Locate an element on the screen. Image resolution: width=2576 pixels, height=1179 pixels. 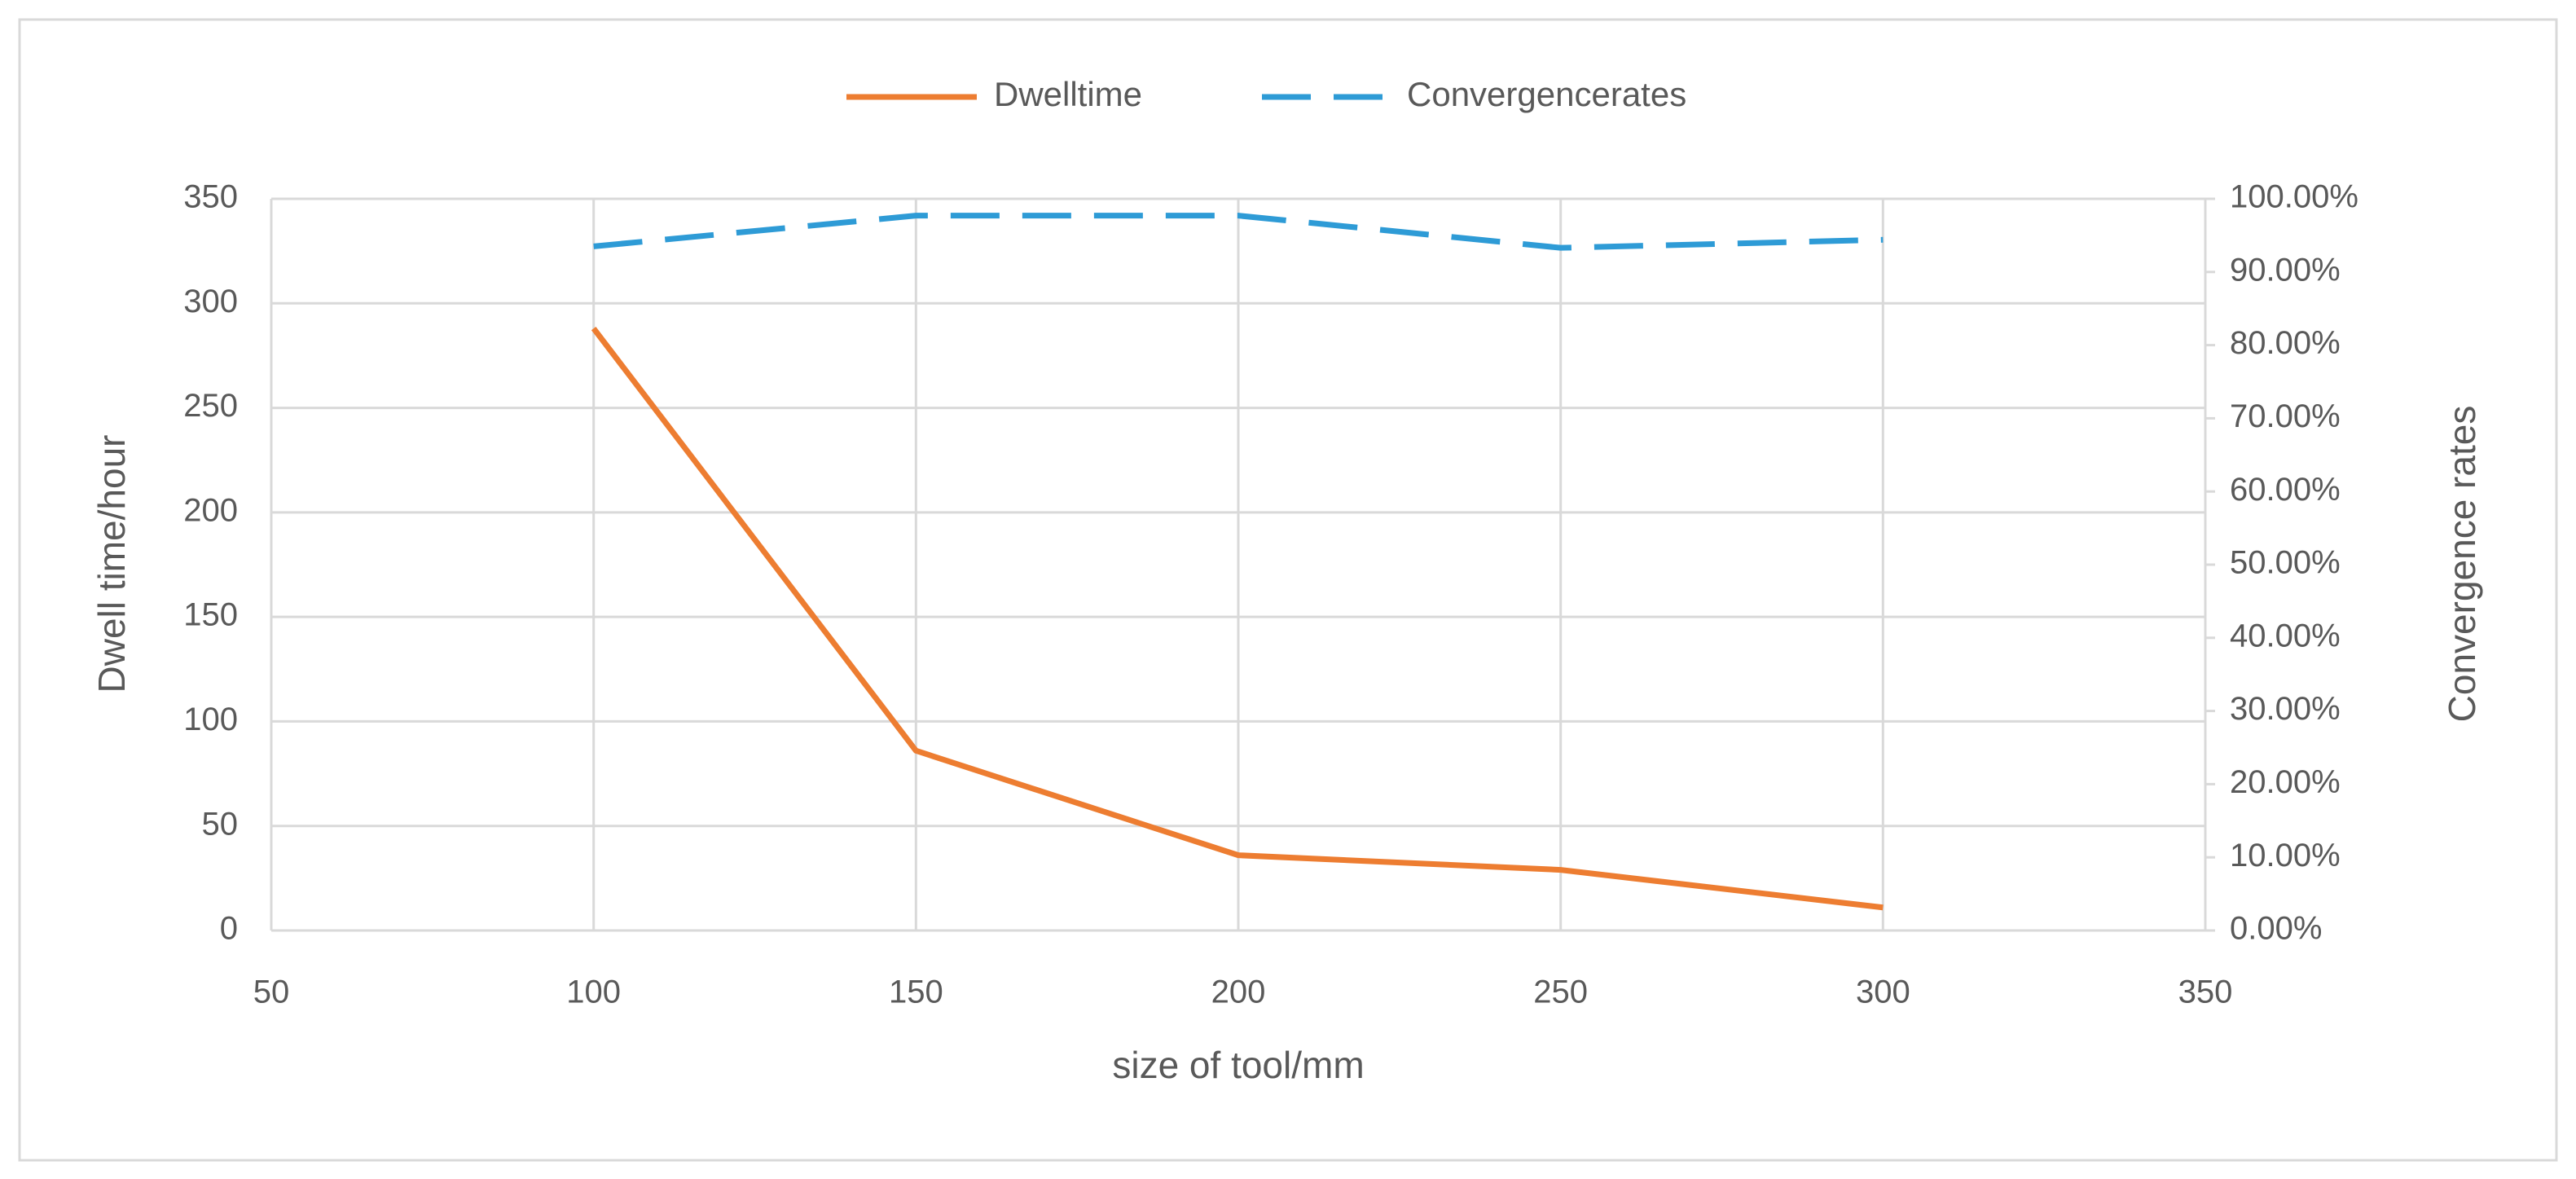
y2-tick-label: 60.00% is located at coordinates (2285, 490).